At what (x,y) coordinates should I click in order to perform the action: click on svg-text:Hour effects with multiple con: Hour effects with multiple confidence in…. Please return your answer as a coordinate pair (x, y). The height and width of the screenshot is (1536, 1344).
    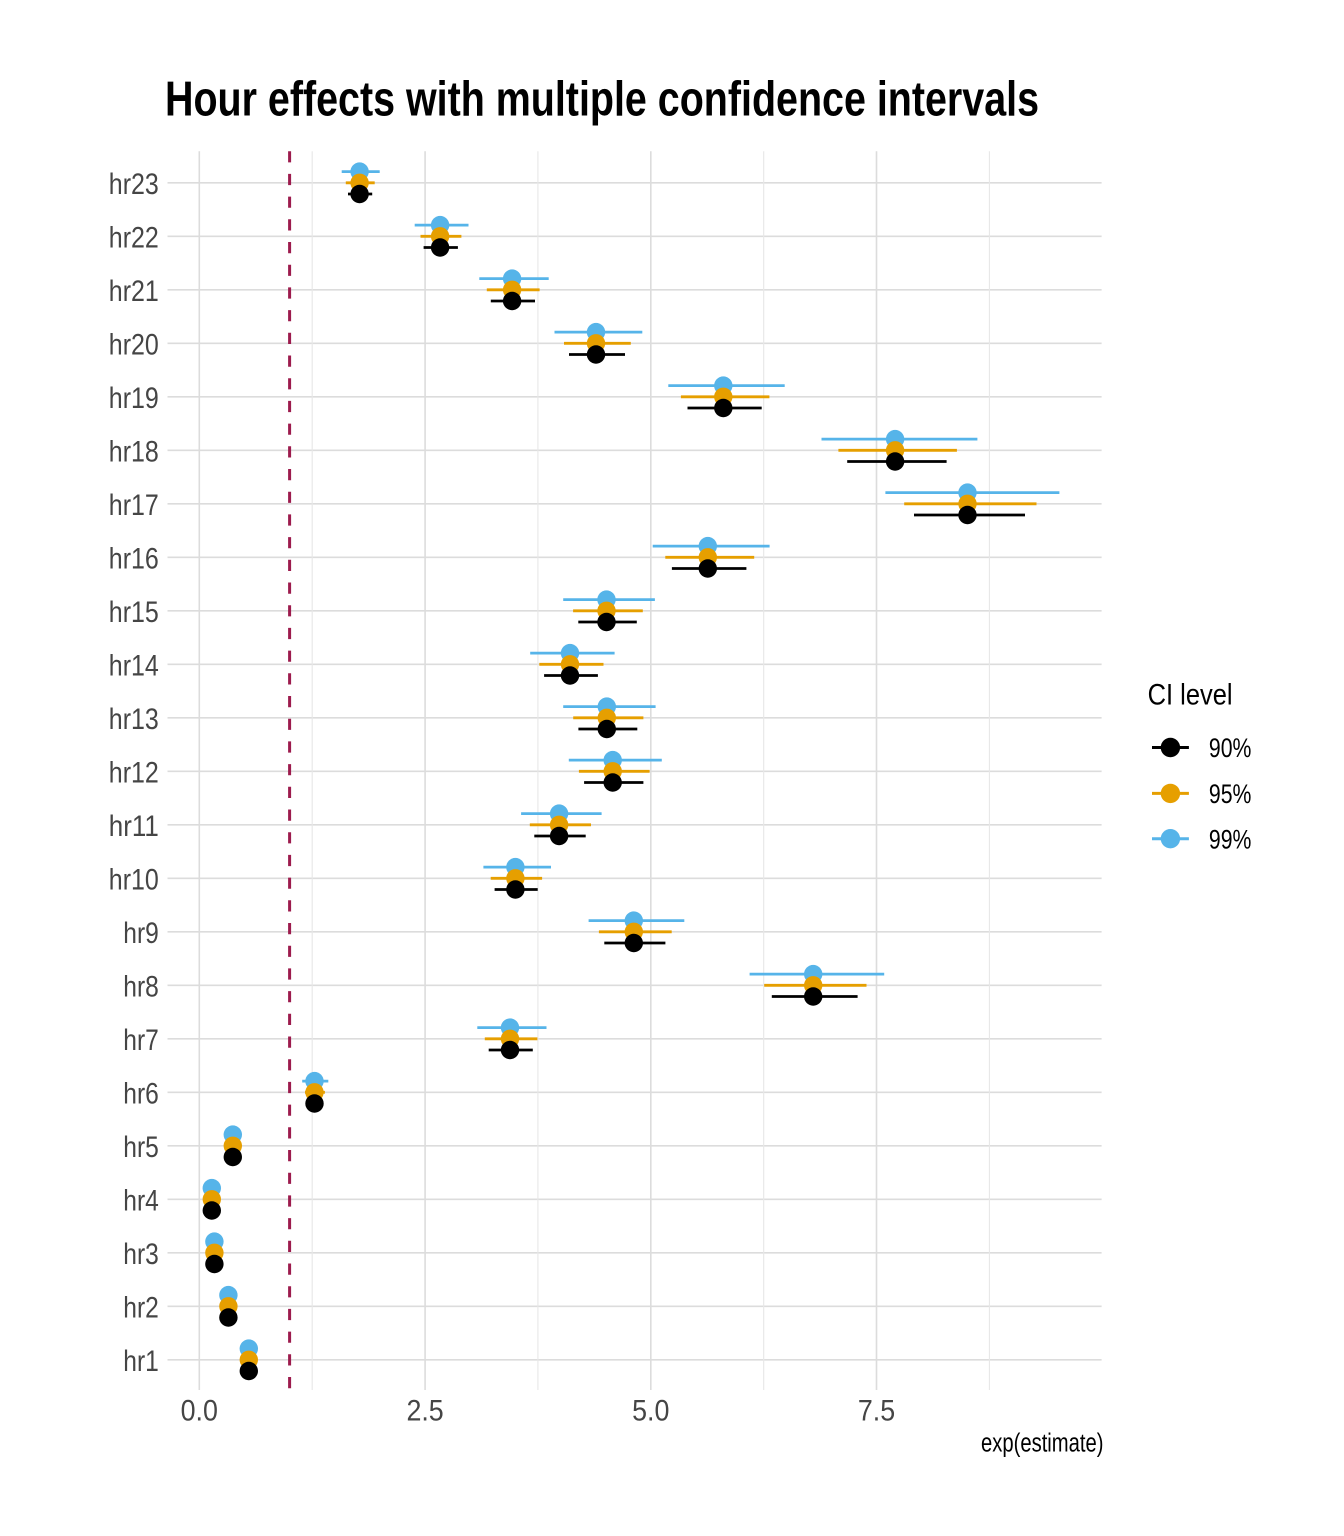
    Looking at the image, I should click on (602, 99).